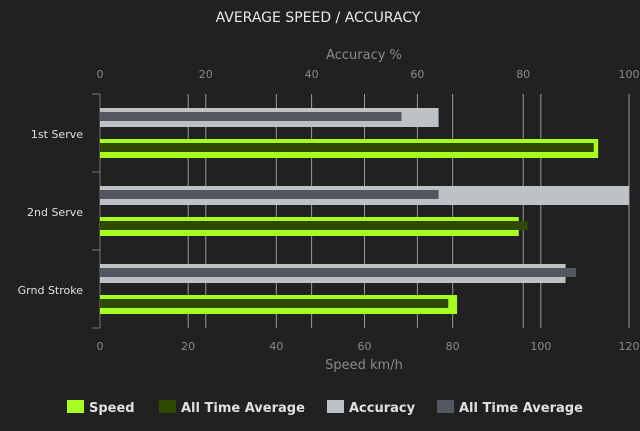 The height and width of the screenshot is (431, 640). Describe the element at coordinates (540, 346) in the screenshot. I see `bottom-tick-label: 100` at that location.